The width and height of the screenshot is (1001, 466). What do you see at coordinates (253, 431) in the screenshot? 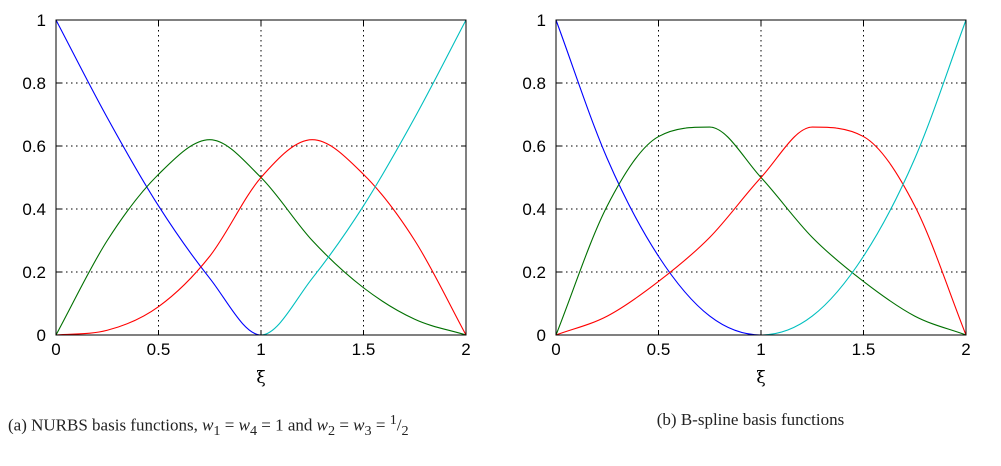
I see `caption-w4-sub: 4` at bounding box center [253, 431].